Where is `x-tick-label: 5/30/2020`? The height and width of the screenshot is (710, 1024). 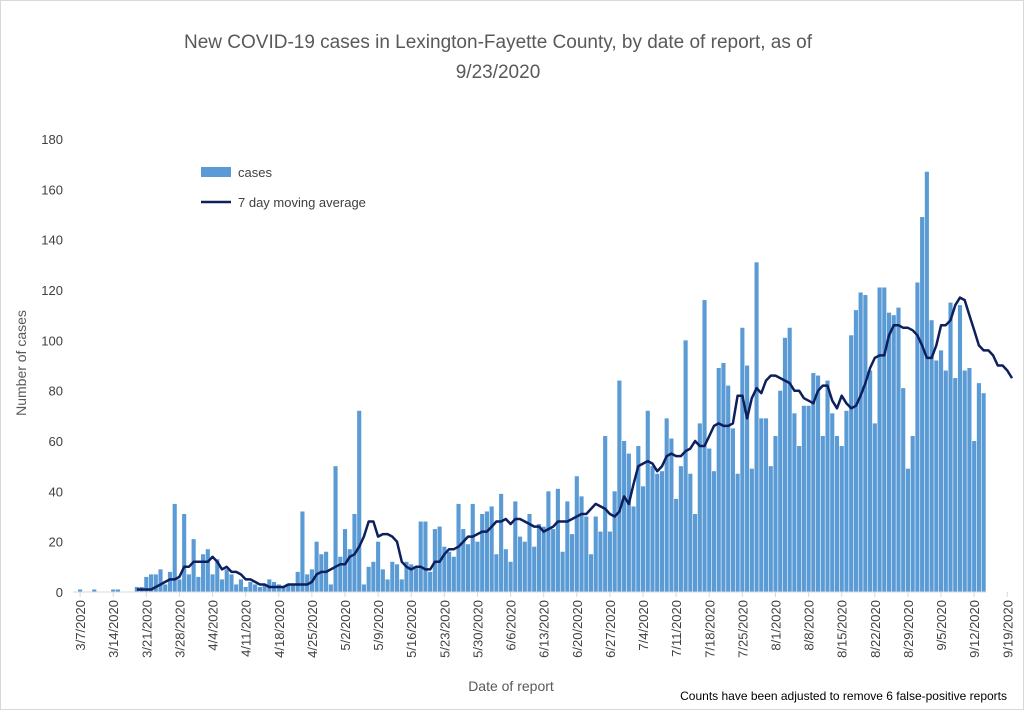
x-tick-label: 5/30/2020 is located at coordinates (478, 629).